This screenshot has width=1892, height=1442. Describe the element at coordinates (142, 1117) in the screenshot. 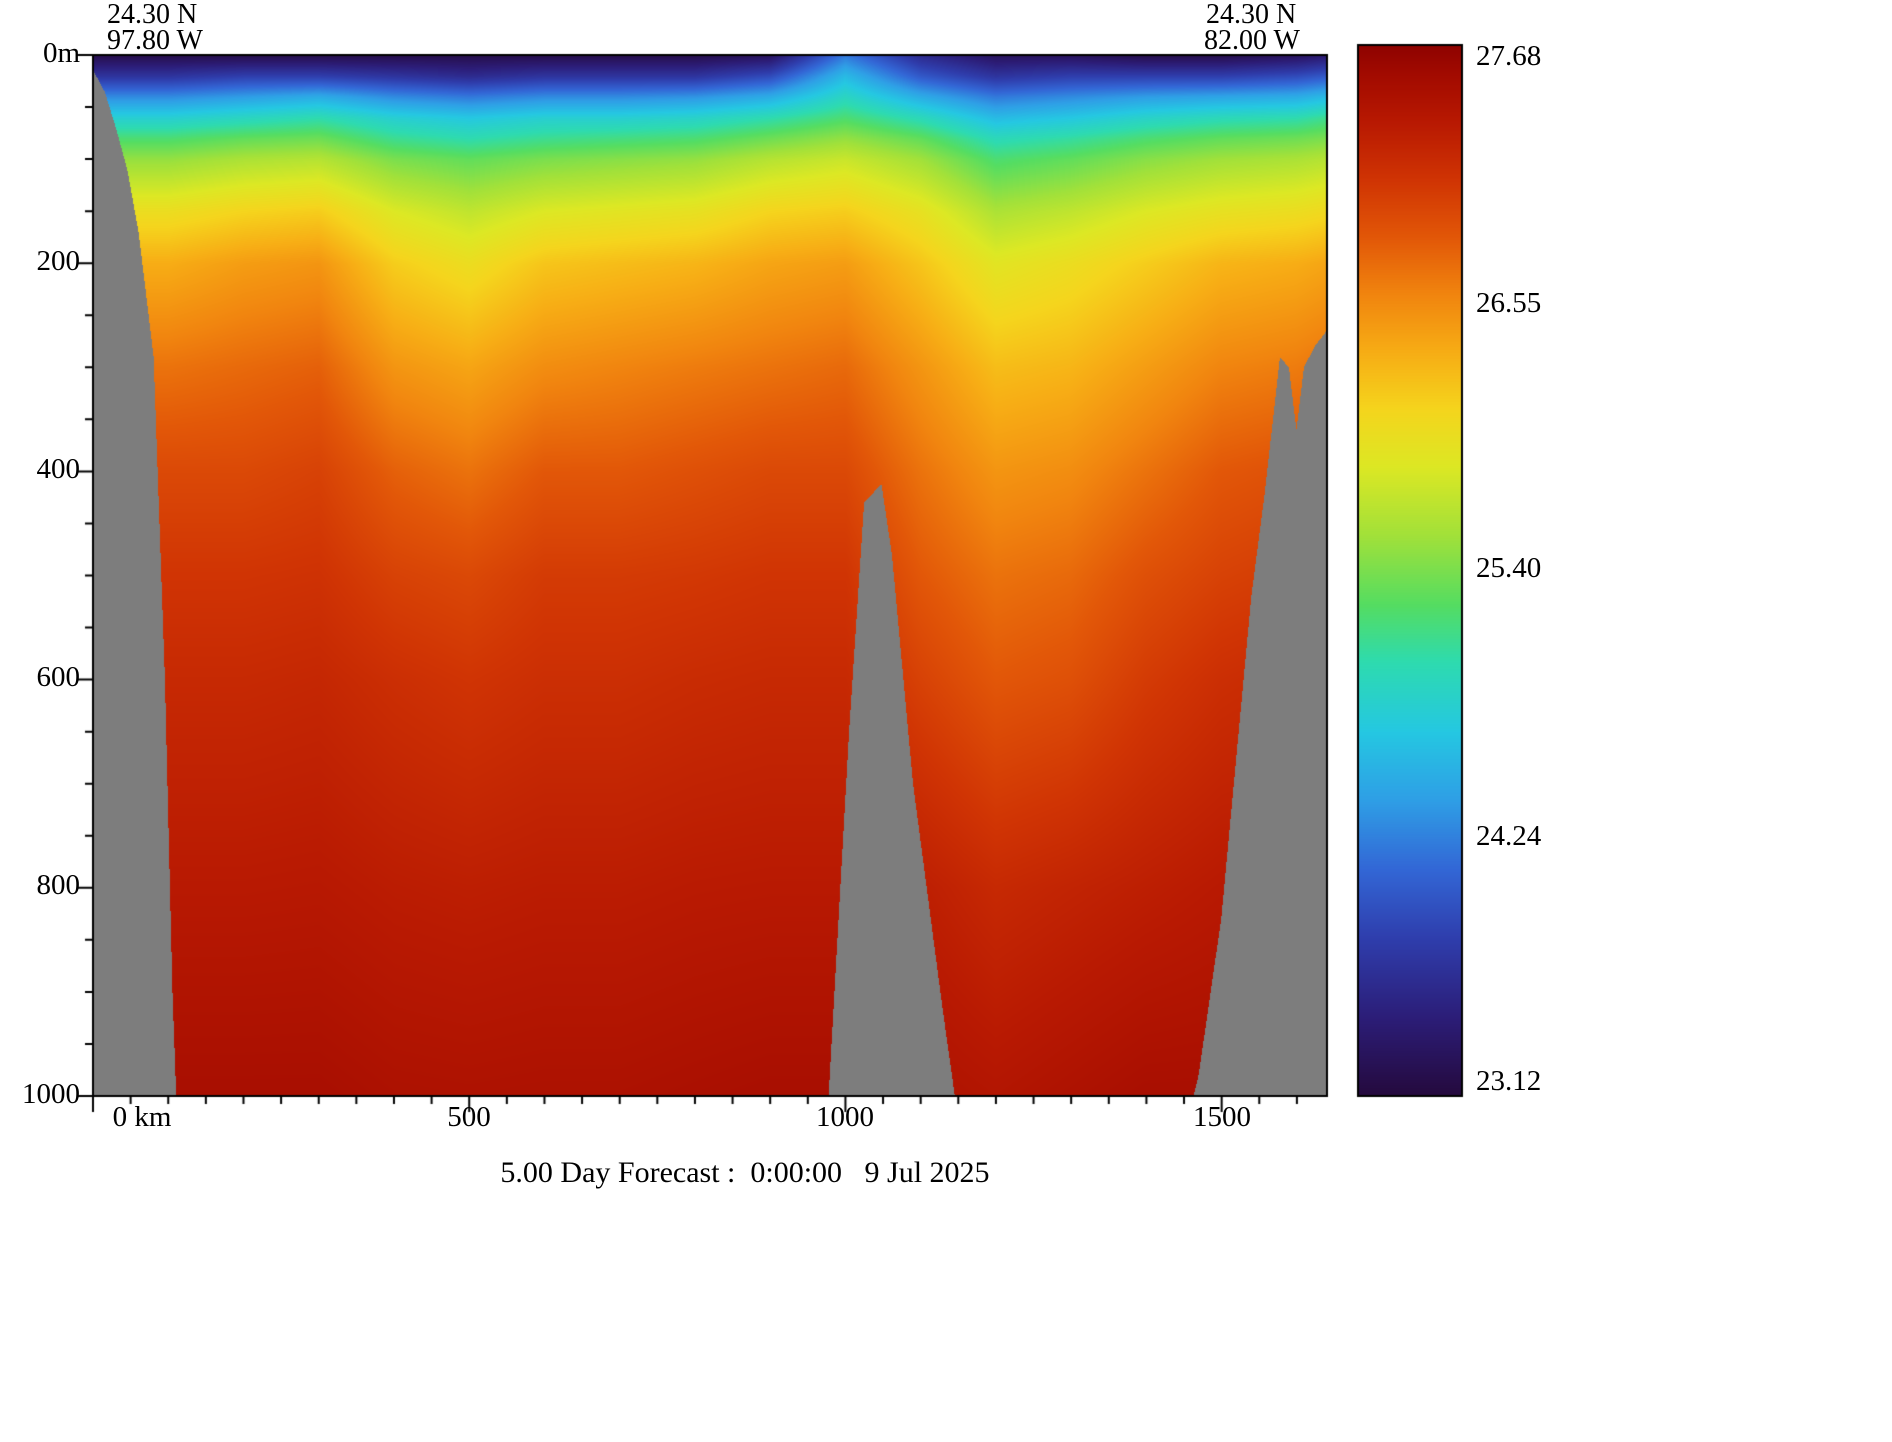

I see `x-tick-label-0km: 0 km` at that location.